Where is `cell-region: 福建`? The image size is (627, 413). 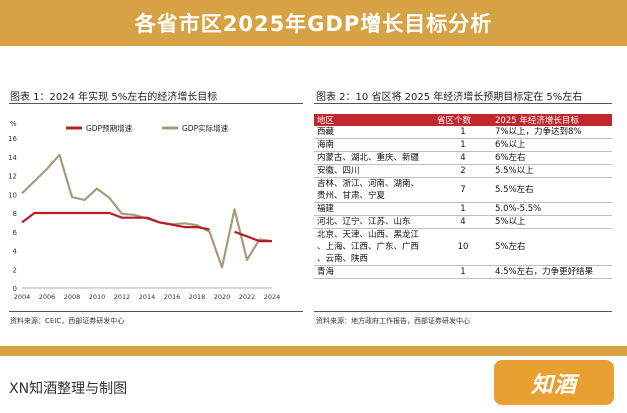 cell-region: 福建 is located at coordinates (374, 209).